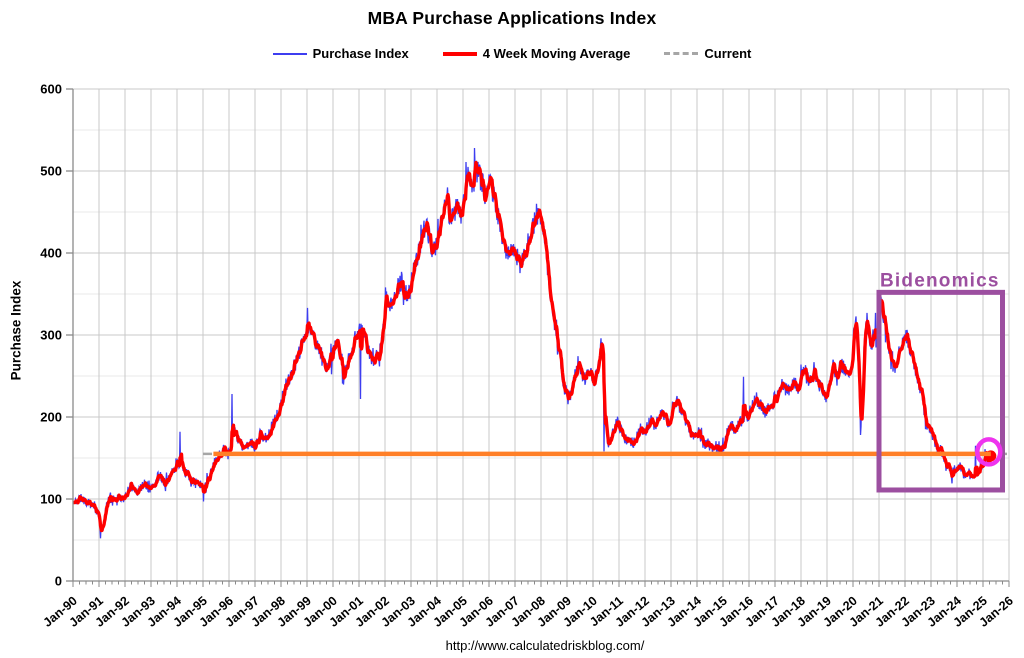  What do you see at coordinates (989, 452) in the screenshot?
I see `current-highlight-circle` at bounding box center [989, 452].